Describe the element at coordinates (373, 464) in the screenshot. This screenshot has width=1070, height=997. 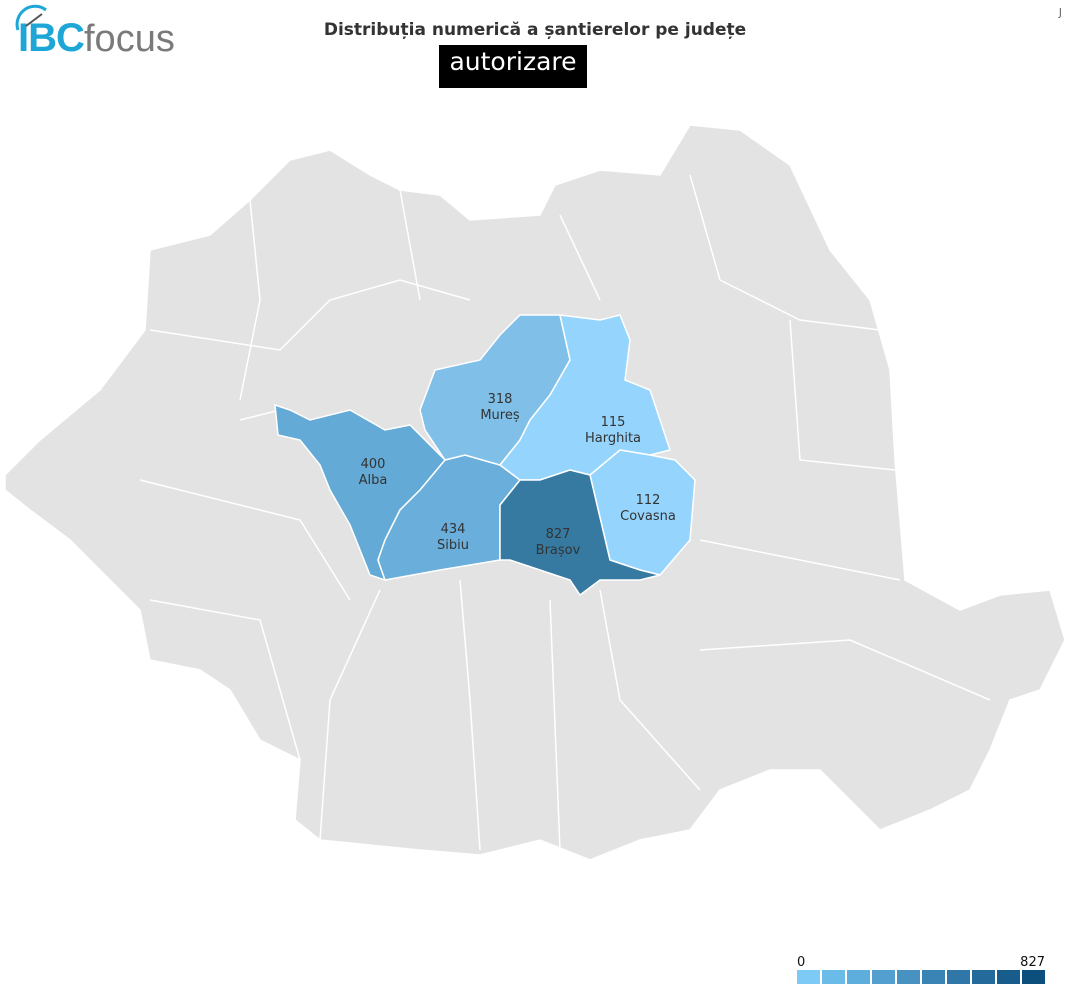
I see `county-alba-value: 400` at that location.